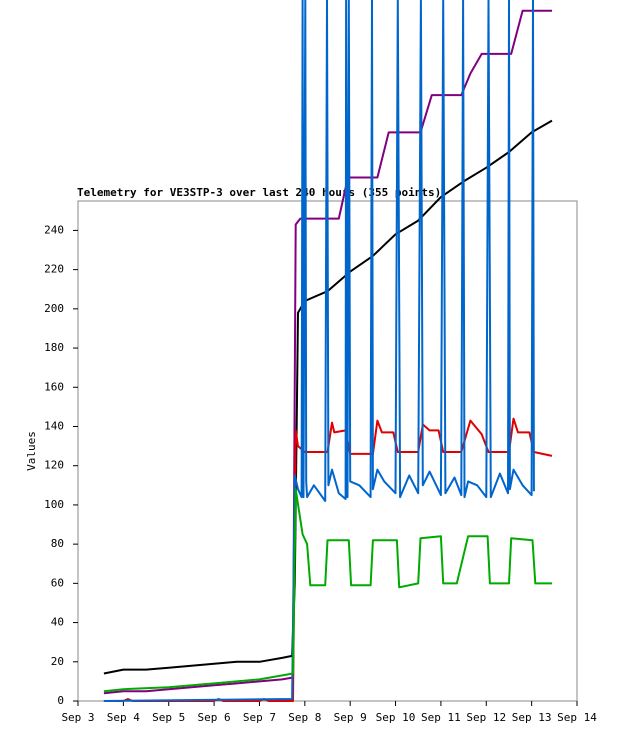 The width and height of the screenshot is (618, 741). I want to click on y-tick-label: 200, so click(54, 308).